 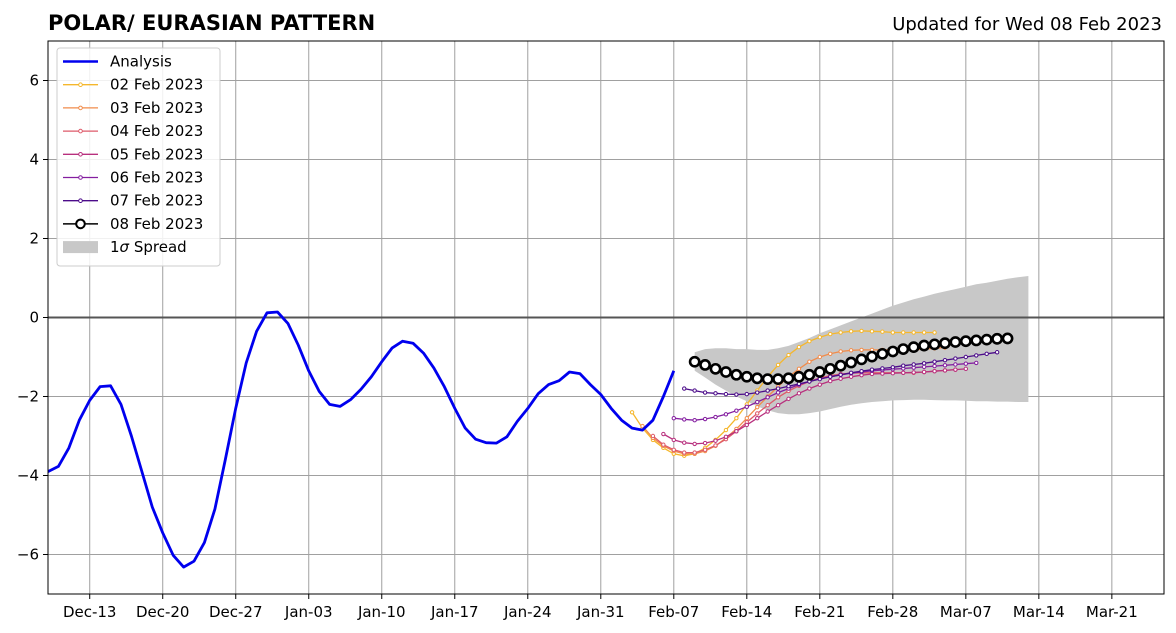 What do you see at coordinates (527, 612) in the screenshot?
I see `x-tick-label: Jan-24` at bounding box center [527, 612].